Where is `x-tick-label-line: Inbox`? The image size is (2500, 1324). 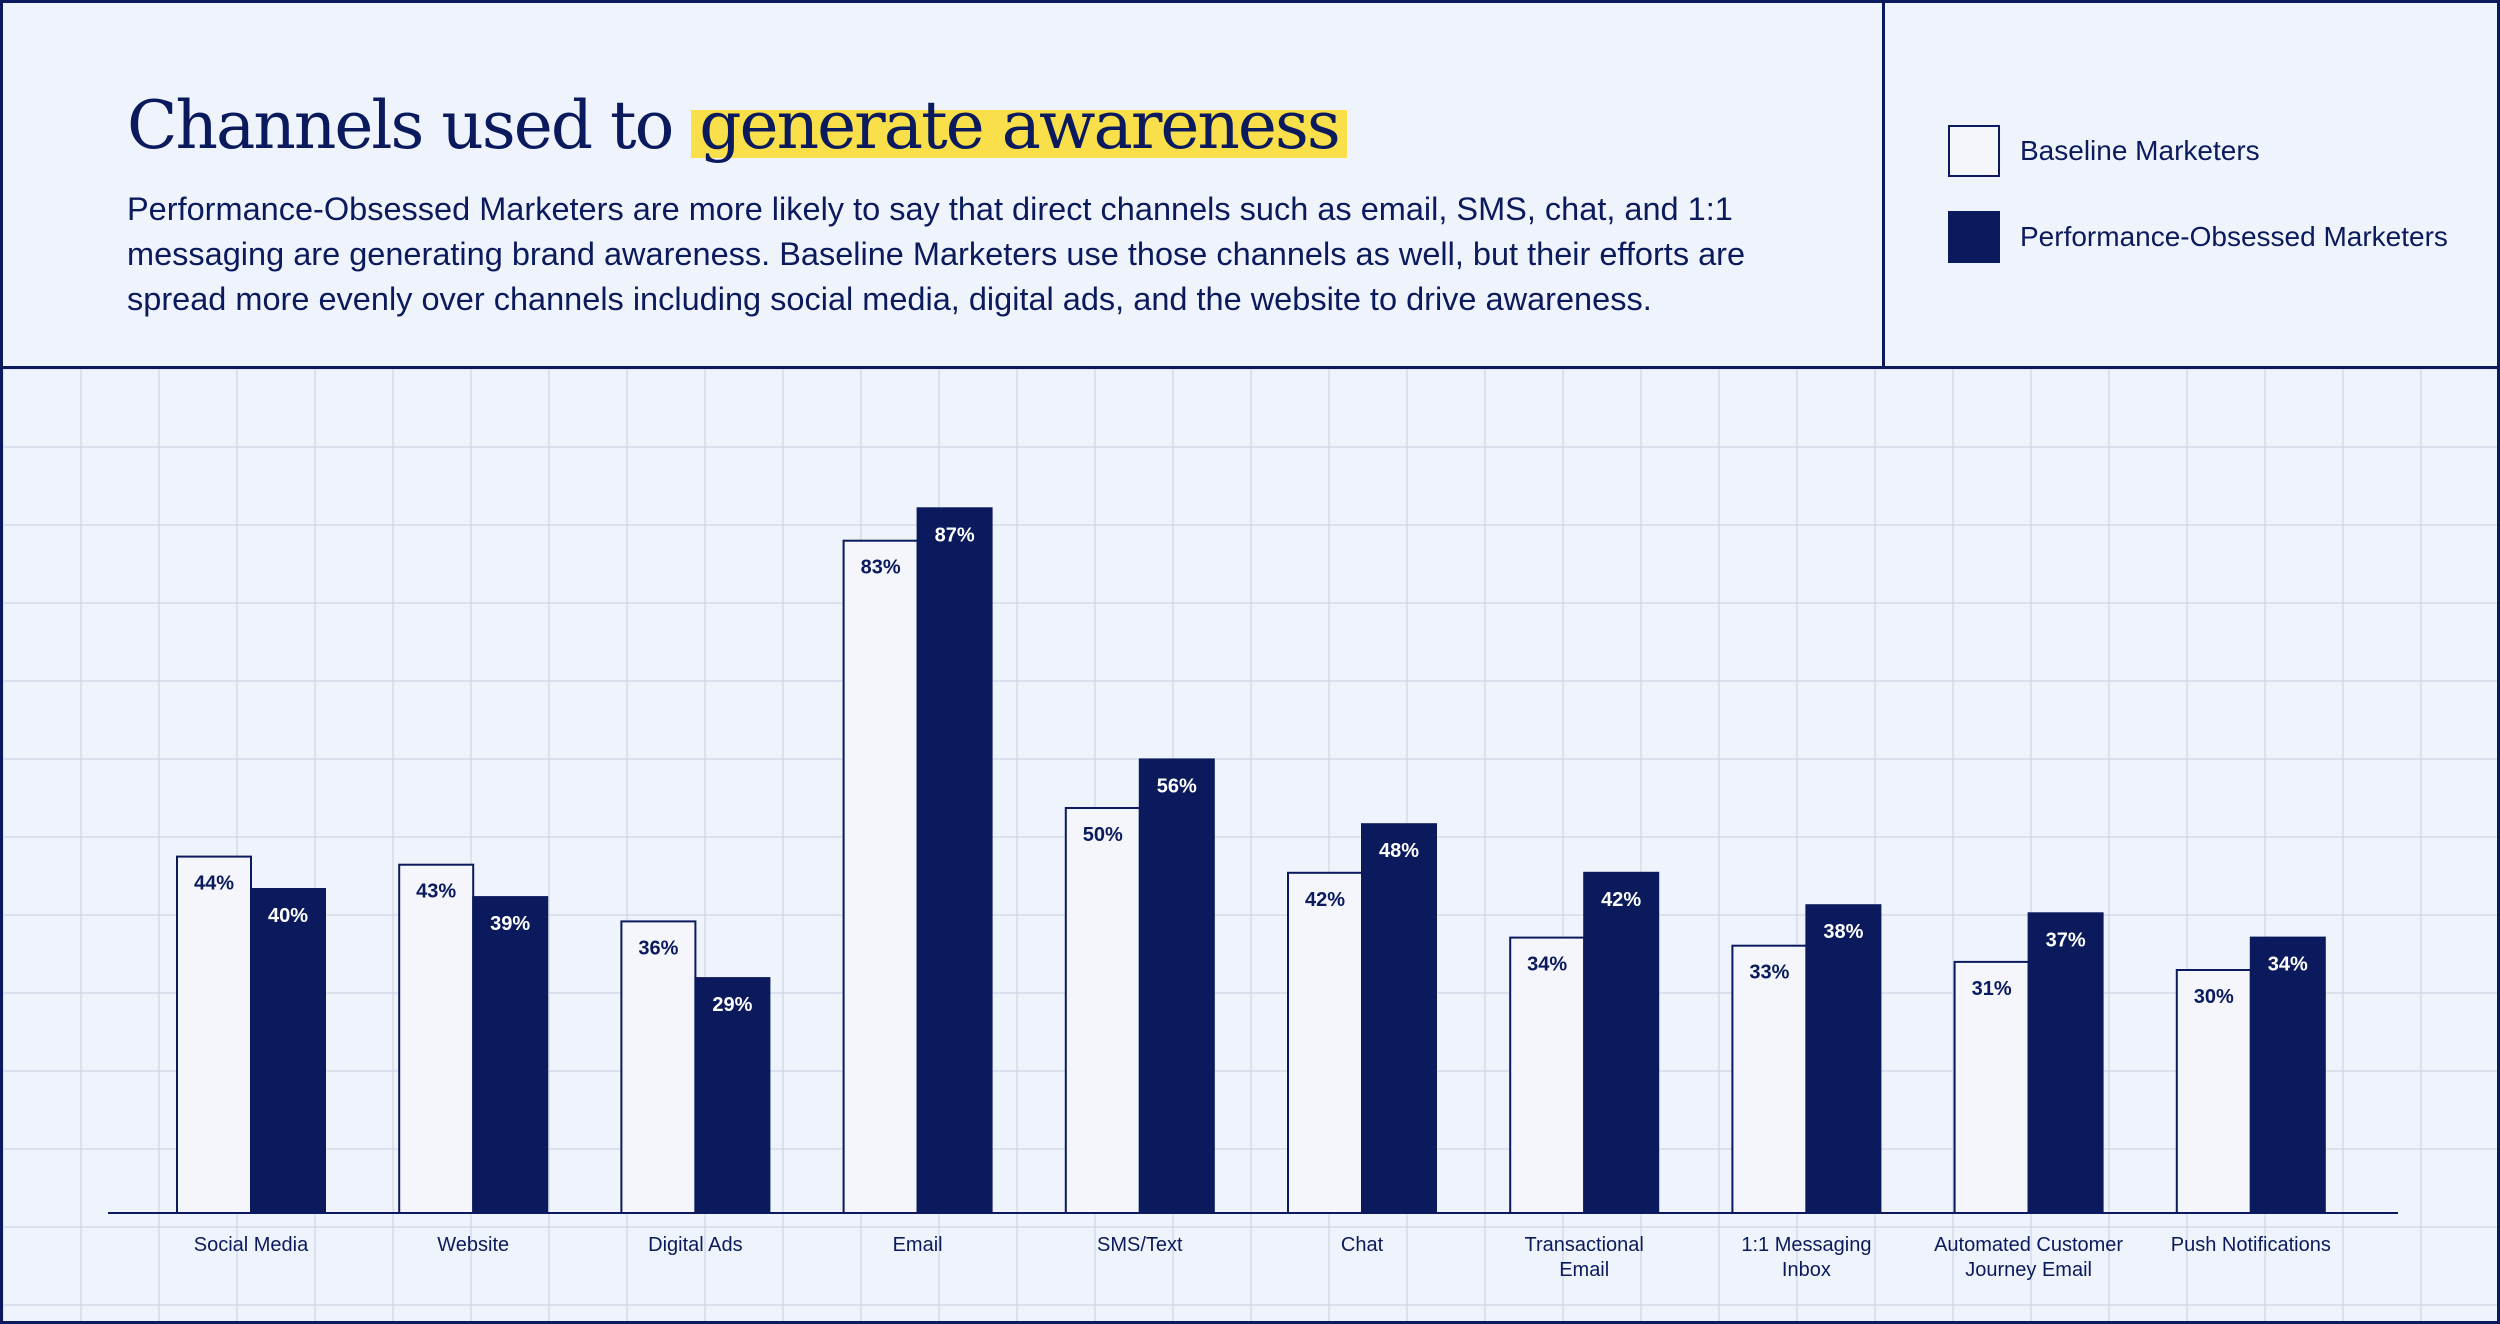
x-tick-label-line: Inbox is located at coordinates (1806, 1270).